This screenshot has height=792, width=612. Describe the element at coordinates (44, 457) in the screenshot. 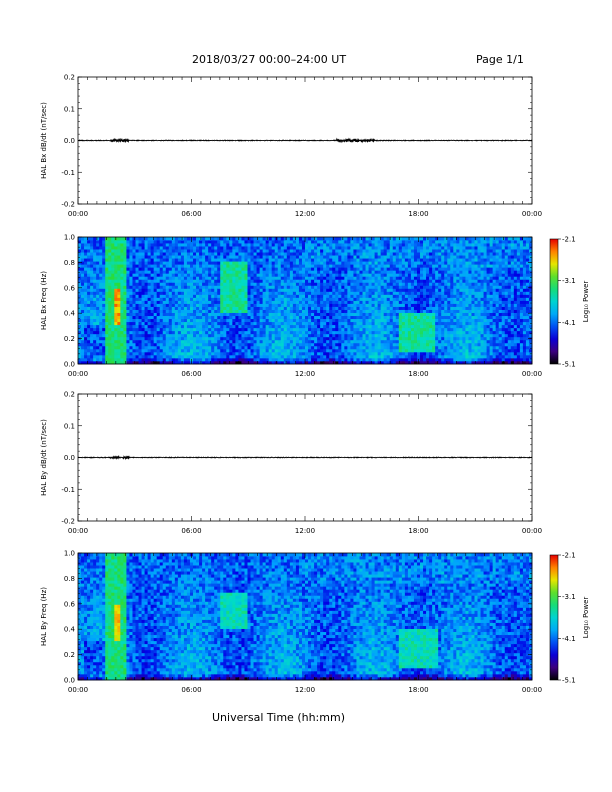

I see `y-axis-label: HAL By dB/dt (nT/sec)` at that location.